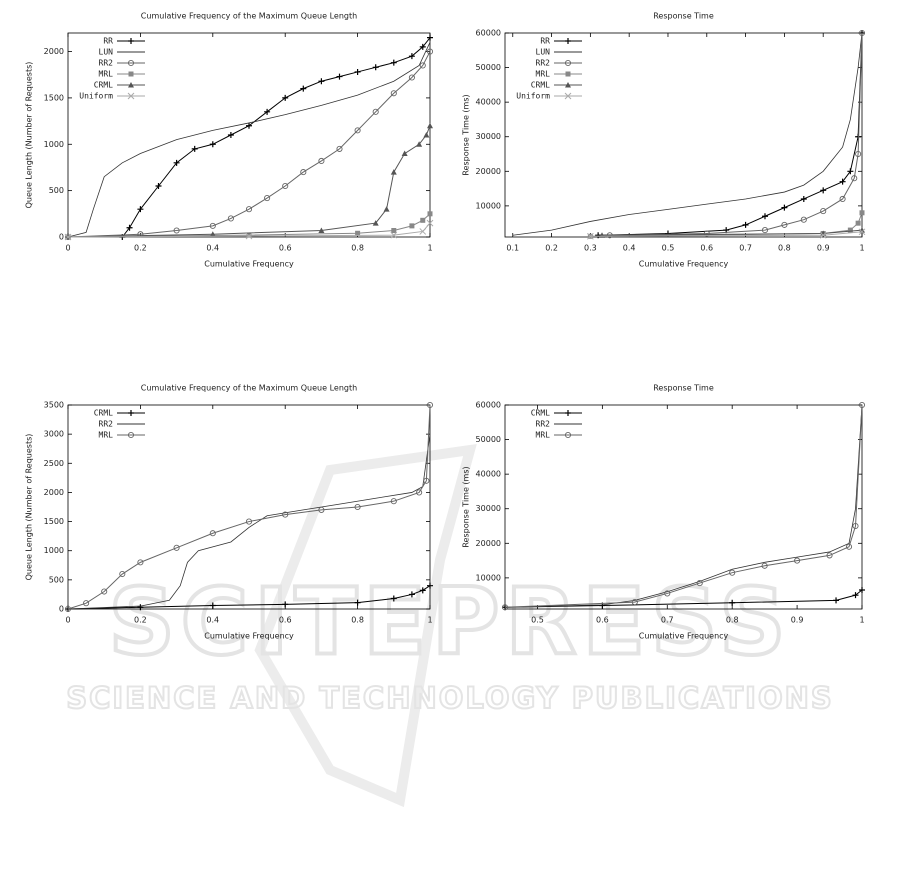  Describe the element at coordinates (106, 435) in the screenshot. I see `legend-label: MRL` at that location.